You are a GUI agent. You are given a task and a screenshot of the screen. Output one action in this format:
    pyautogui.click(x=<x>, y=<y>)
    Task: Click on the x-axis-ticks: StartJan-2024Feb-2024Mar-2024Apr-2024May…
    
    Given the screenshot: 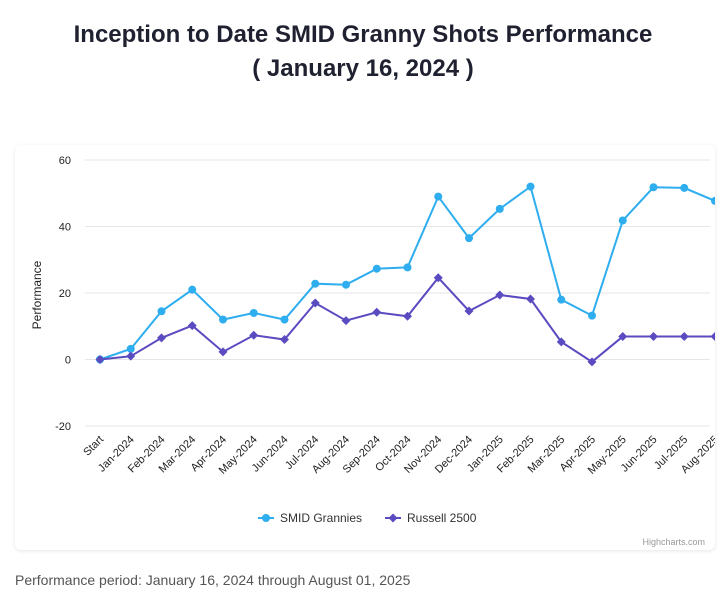 What is the action you would take?
    pyautogui.click(x=401, y=455)
    